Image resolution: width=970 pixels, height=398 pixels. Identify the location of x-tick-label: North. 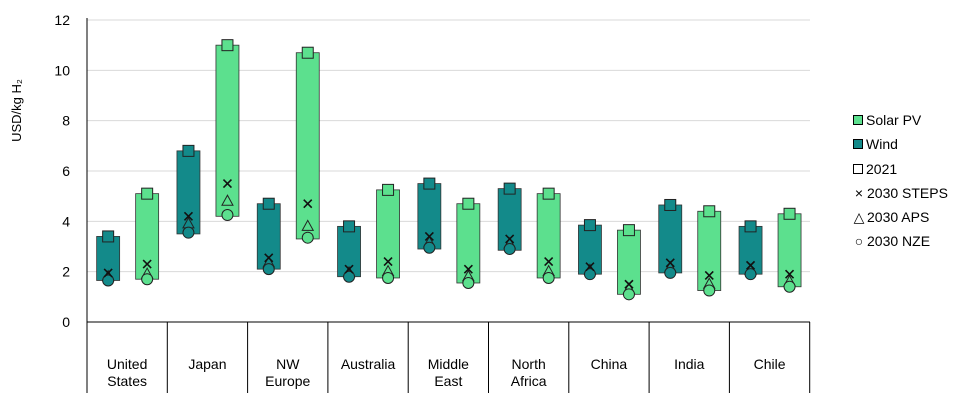
(529, 364).